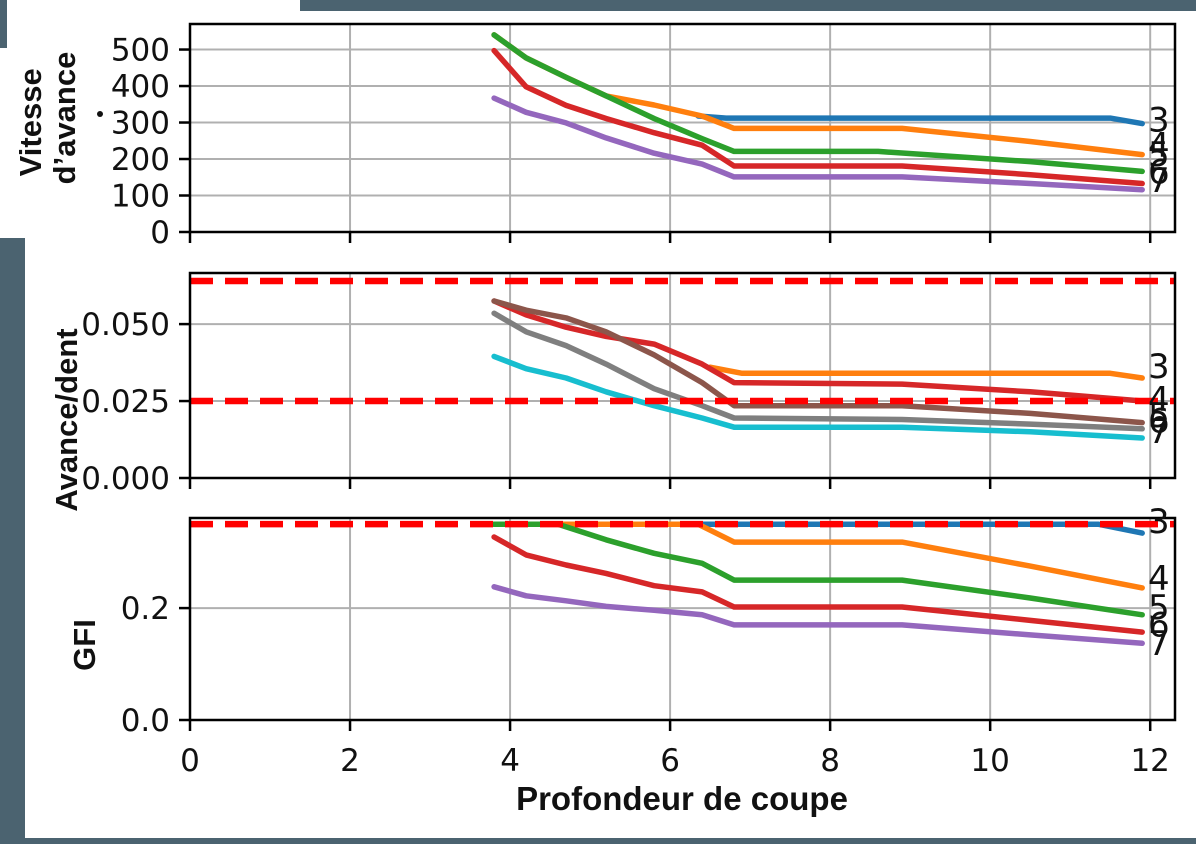  What do you see at coordinates (682, 798) in the screenshot?
I see `xlabel-profondeur-de-coupe: Profondeur de coupe` at bounding box center [682, 798].